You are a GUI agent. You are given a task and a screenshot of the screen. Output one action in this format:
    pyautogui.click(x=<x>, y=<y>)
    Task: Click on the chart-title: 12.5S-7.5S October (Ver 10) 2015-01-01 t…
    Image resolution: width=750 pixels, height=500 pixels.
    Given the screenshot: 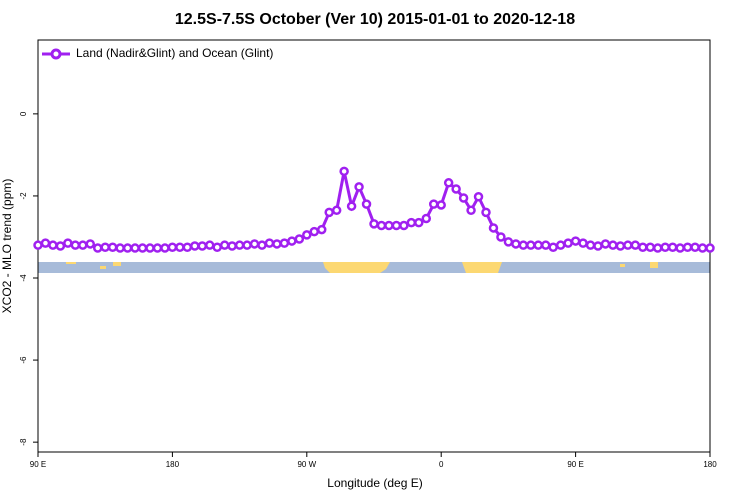 What is the action you would take?
    pyautogui.click(x=375, y=19)
    